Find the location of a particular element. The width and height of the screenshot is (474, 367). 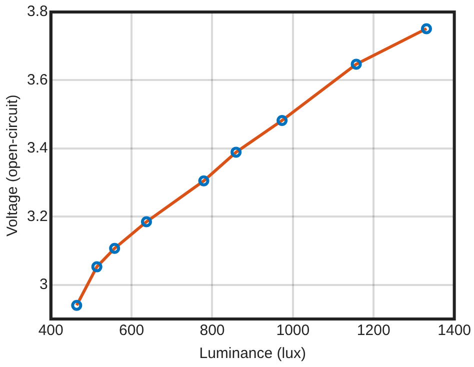

y-tick-label: 3.6 is located at coordinates (37, 79).